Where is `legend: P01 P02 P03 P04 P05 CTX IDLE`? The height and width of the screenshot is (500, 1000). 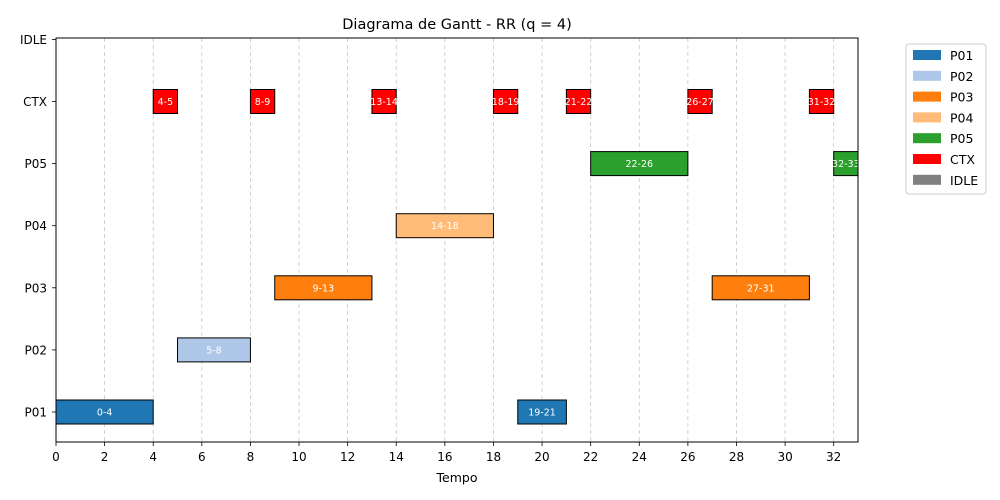
legend: P01 P02 P03 P04 P05 CTX IDLE is located at coordinates (946, 119).